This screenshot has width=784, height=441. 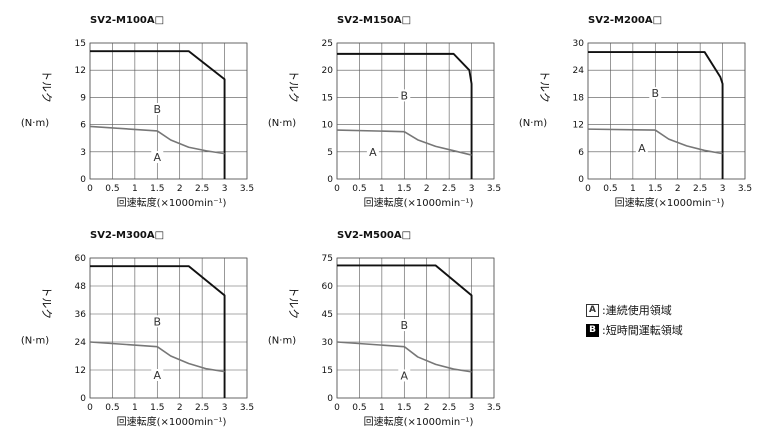 I want to click on y-tick-label: 24, so click(x=579, y=71).